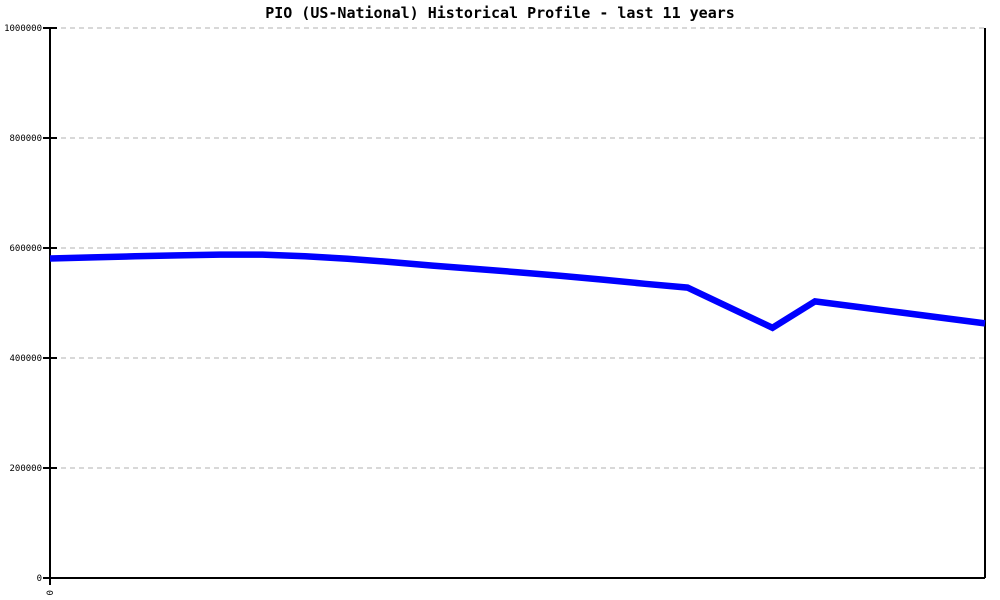 The height and width of the screenshot is (600, 1000). What do you see at coordinates (23, 29) in the screenshot?
I see `y-tick-label: 1000000` at bounding box center [23, 29].